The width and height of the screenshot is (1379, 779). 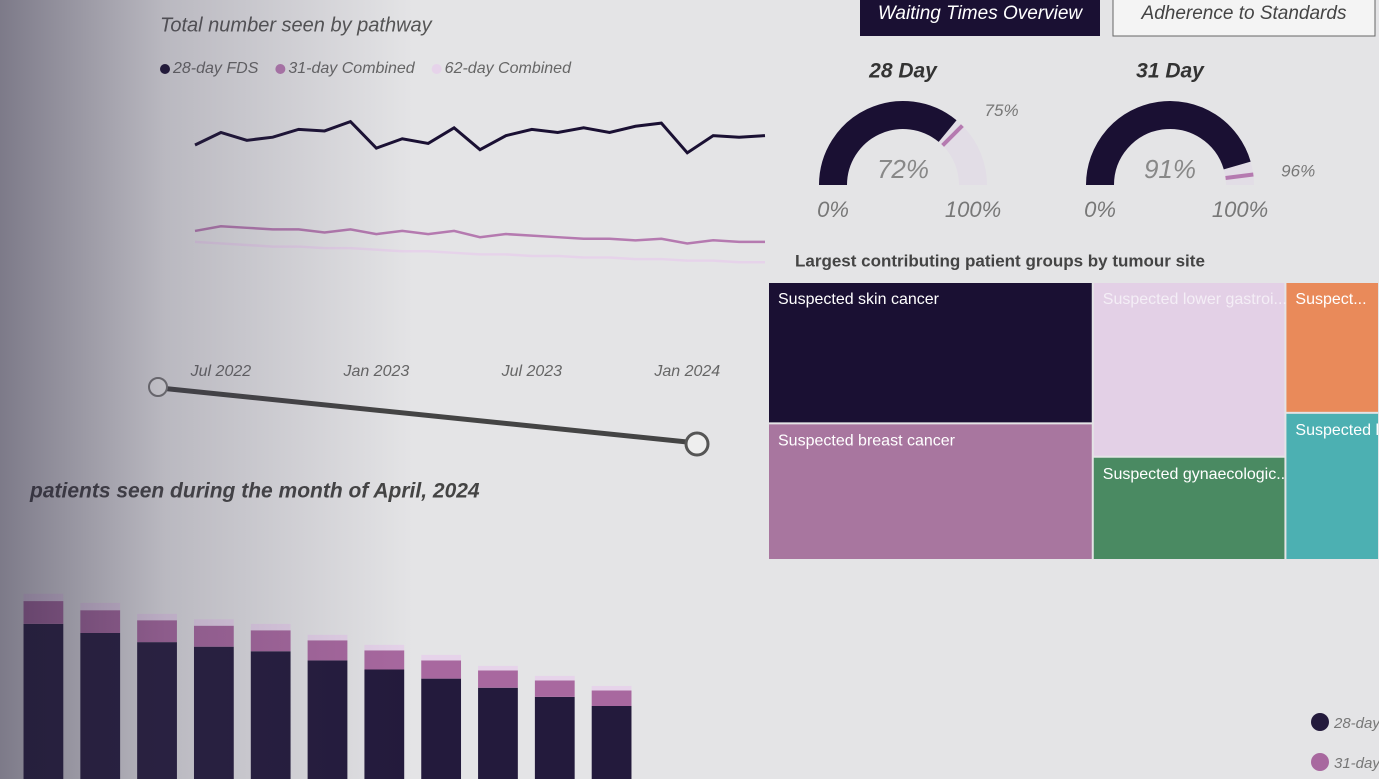 I want to click on gauge-value-label: 72%, so click(x=903, y=169).